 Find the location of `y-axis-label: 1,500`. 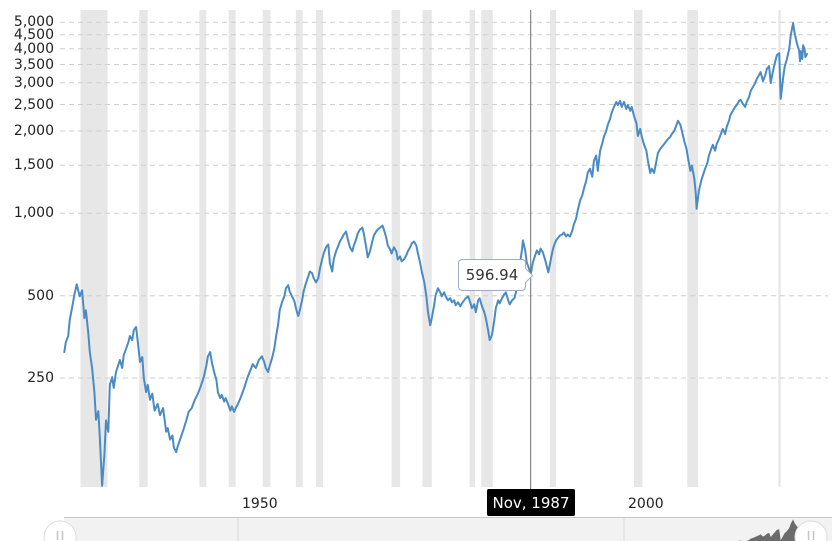

y-axis-label: 1,500 is located at coordinates (33, 165).